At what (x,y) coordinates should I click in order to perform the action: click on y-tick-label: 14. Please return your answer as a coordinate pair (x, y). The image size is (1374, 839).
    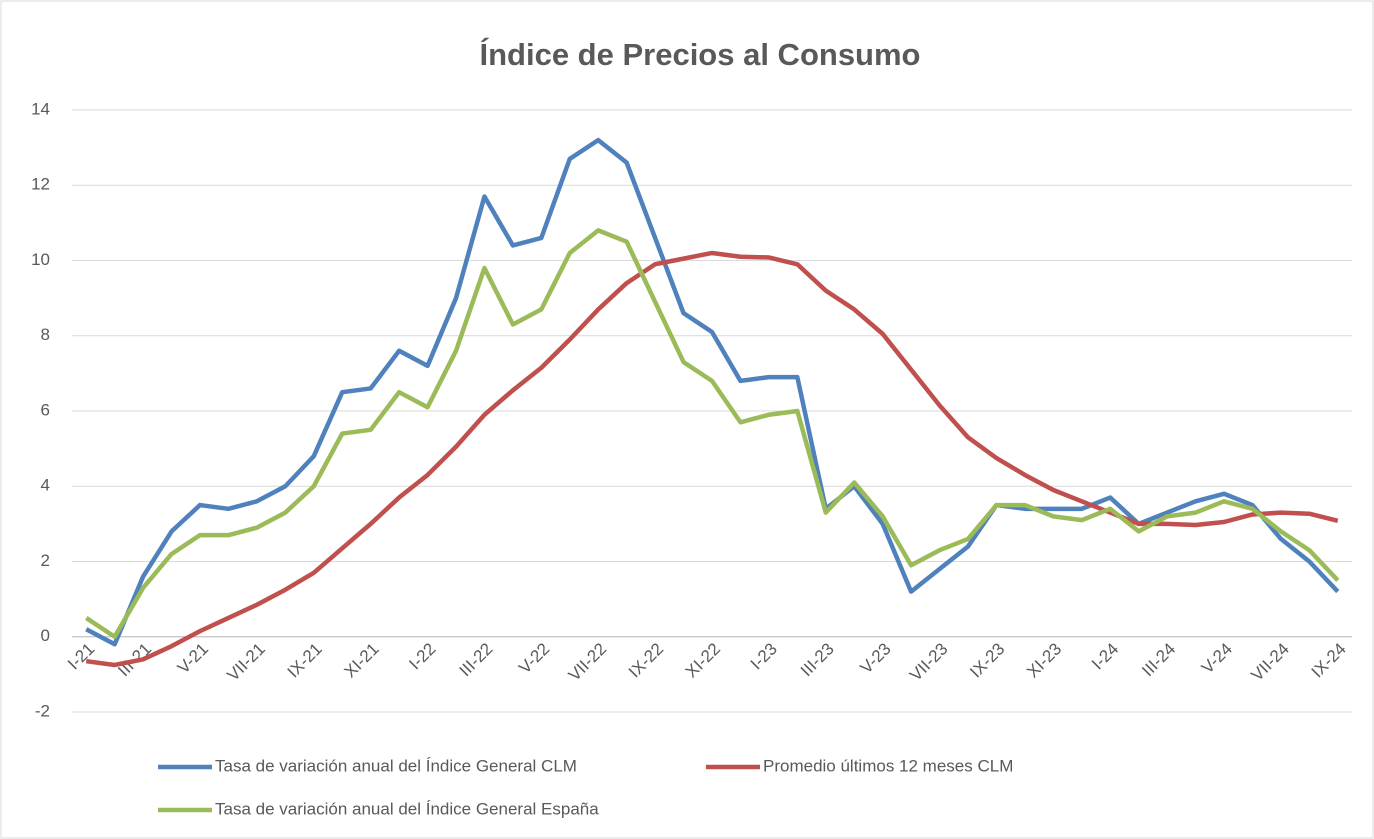
    Looking at the image, I should click on (40, 108).